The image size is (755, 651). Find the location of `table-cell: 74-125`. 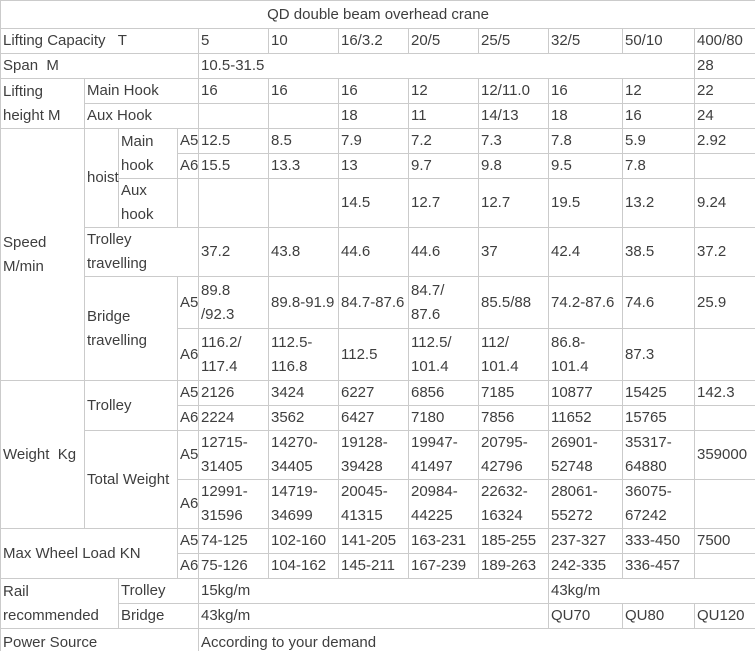

table-cell: 74-125 is located at coordinates (233, 541).